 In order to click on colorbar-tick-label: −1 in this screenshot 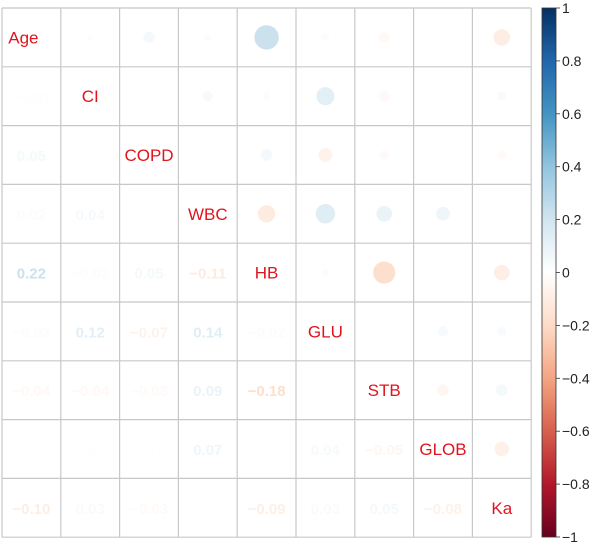, I will do `click(570, 536)`.